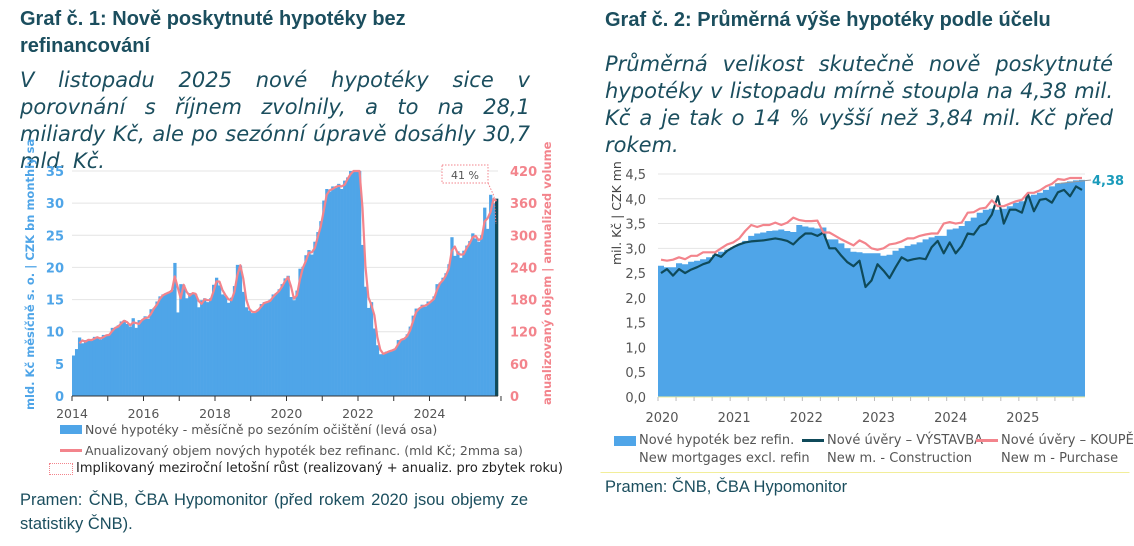  Describe the element at coordinates (55, 301) in the screenshot. I see `y-tick-label: 15` at that location.